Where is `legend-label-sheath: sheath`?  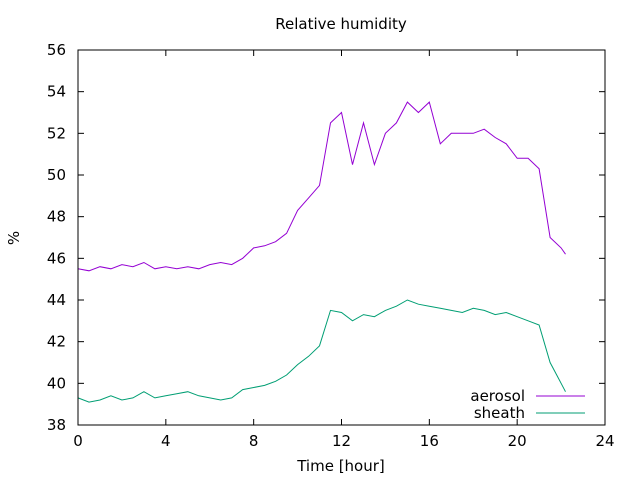
legend-label-sheath: sheath is located at coordinates (499, 413).